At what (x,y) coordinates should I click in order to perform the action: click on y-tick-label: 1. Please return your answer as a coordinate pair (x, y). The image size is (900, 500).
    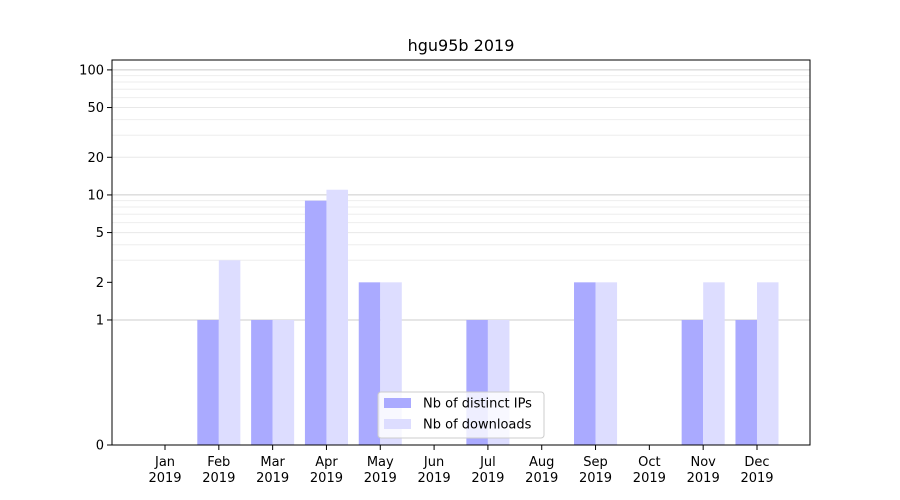
    Looking at the image, I should click on (100, 320).